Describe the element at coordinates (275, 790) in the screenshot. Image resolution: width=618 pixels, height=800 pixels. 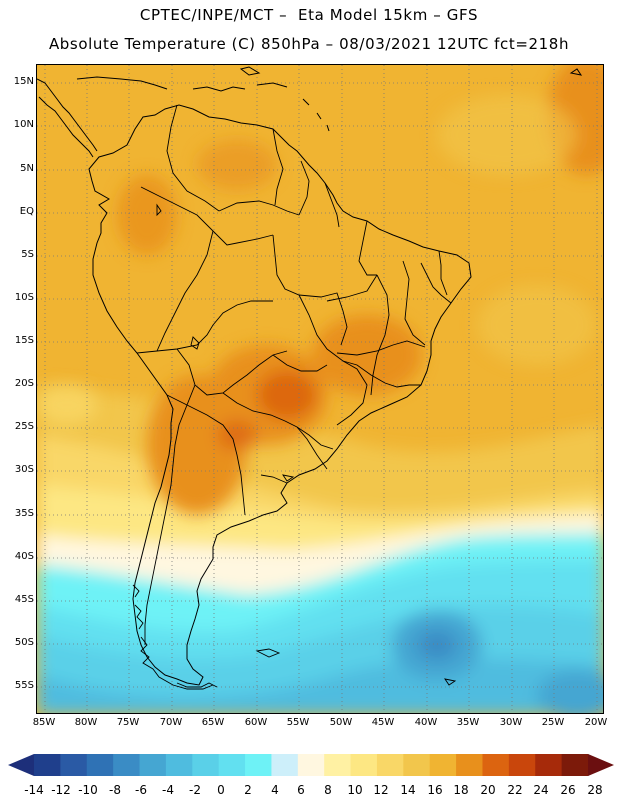
I see `colorbar-label: 4` at that location.